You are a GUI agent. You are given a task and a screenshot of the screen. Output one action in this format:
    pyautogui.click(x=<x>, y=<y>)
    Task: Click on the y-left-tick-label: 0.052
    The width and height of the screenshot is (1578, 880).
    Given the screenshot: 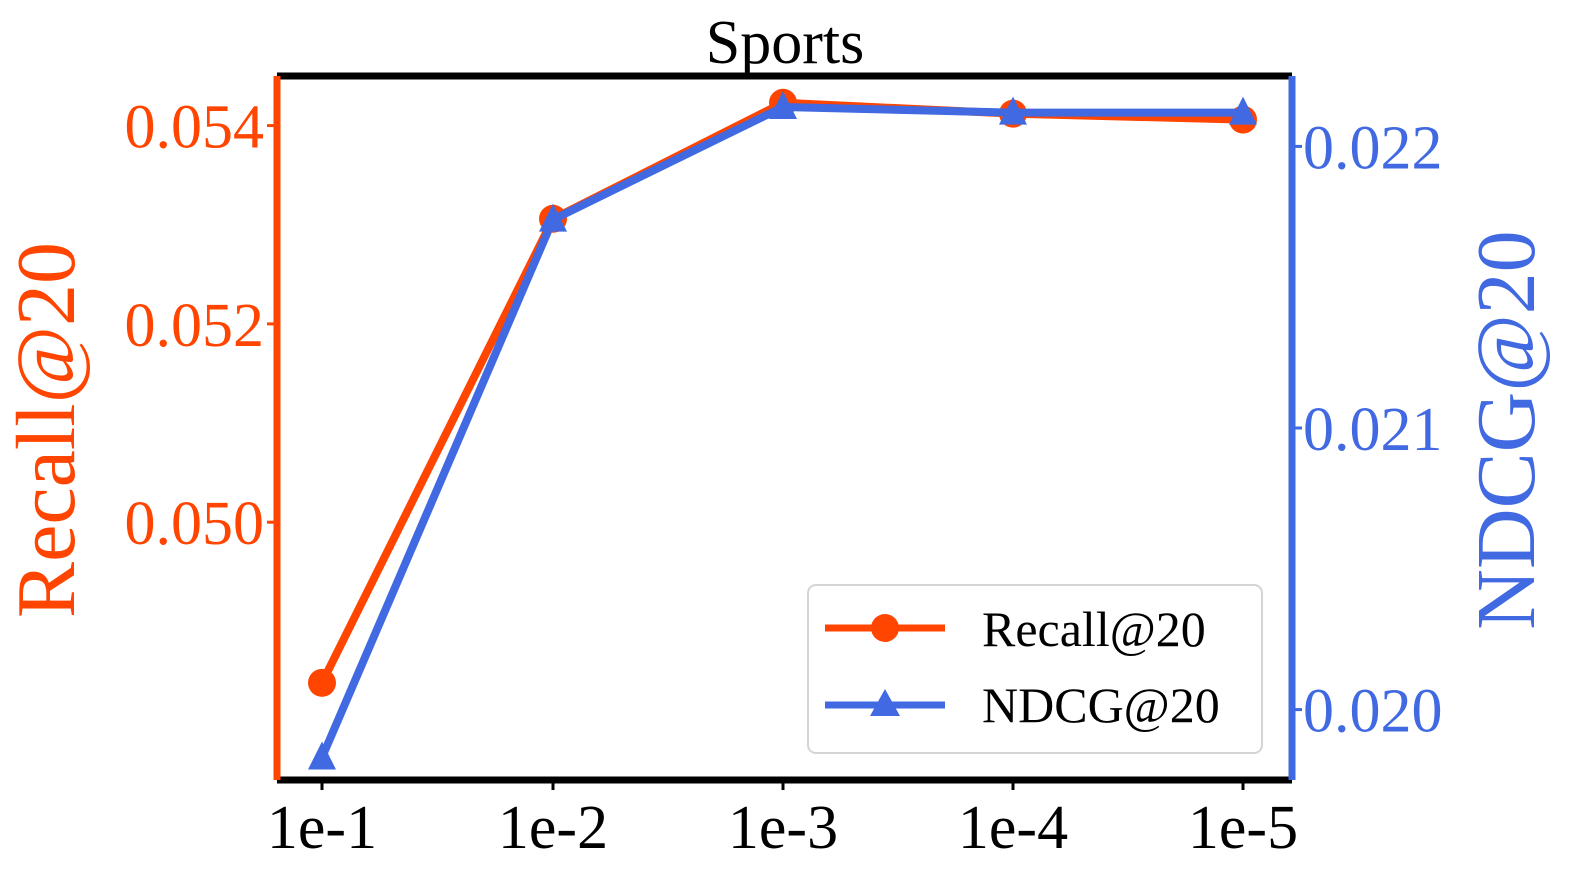 What is the action you would take?
    pyautogui.click(x=195, y=326)
    